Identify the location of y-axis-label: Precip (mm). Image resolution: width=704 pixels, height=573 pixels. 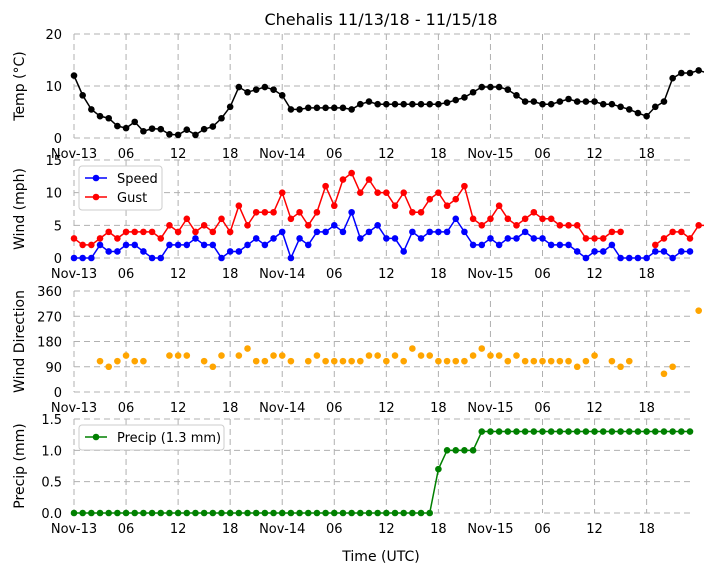
(20, 465).